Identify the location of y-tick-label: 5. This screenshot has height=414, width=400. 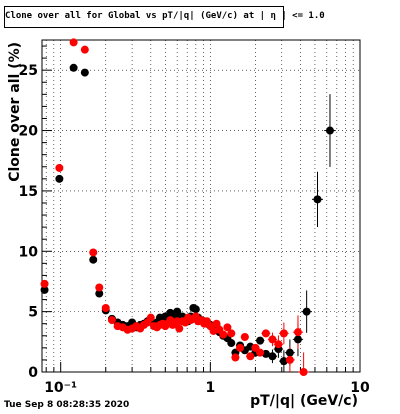
(33, 313).